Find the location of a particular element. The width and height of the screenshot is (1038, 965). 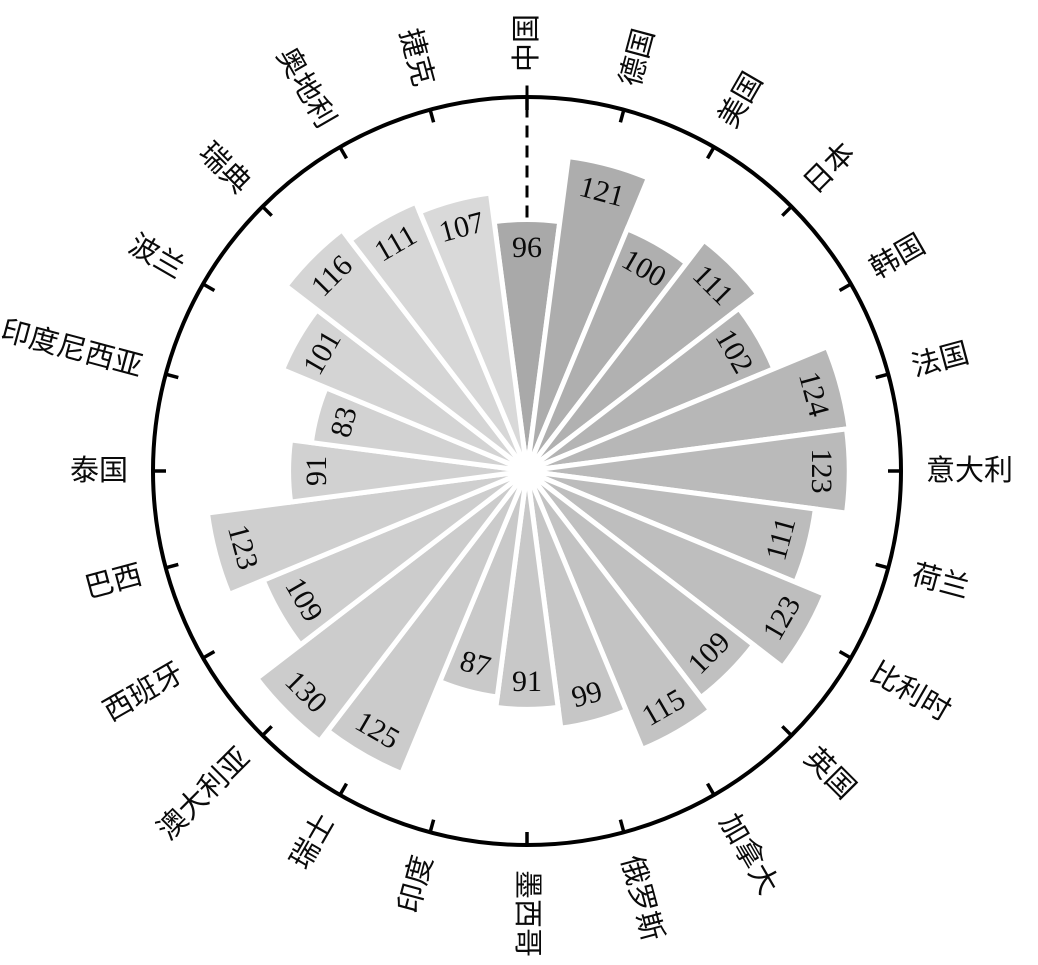

category-label-poland: 波兰 is located at coordinates (156, 257).